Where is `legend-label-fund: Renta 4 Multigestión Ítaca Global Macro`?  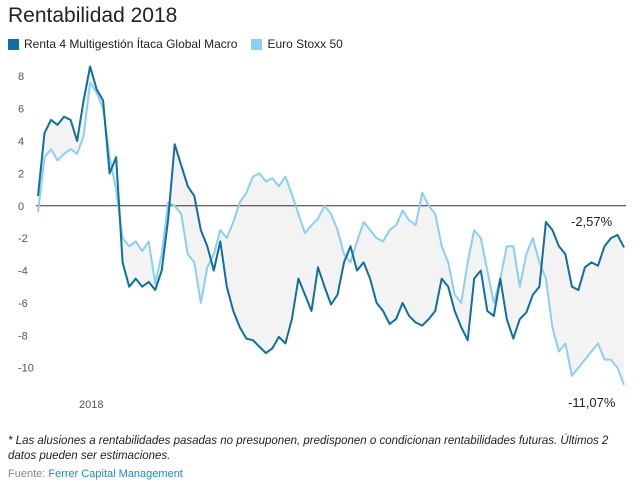
legend-label-fund: Renta 4 Multigestión Ítaca Global Macro is located at coordinates (131, 44).